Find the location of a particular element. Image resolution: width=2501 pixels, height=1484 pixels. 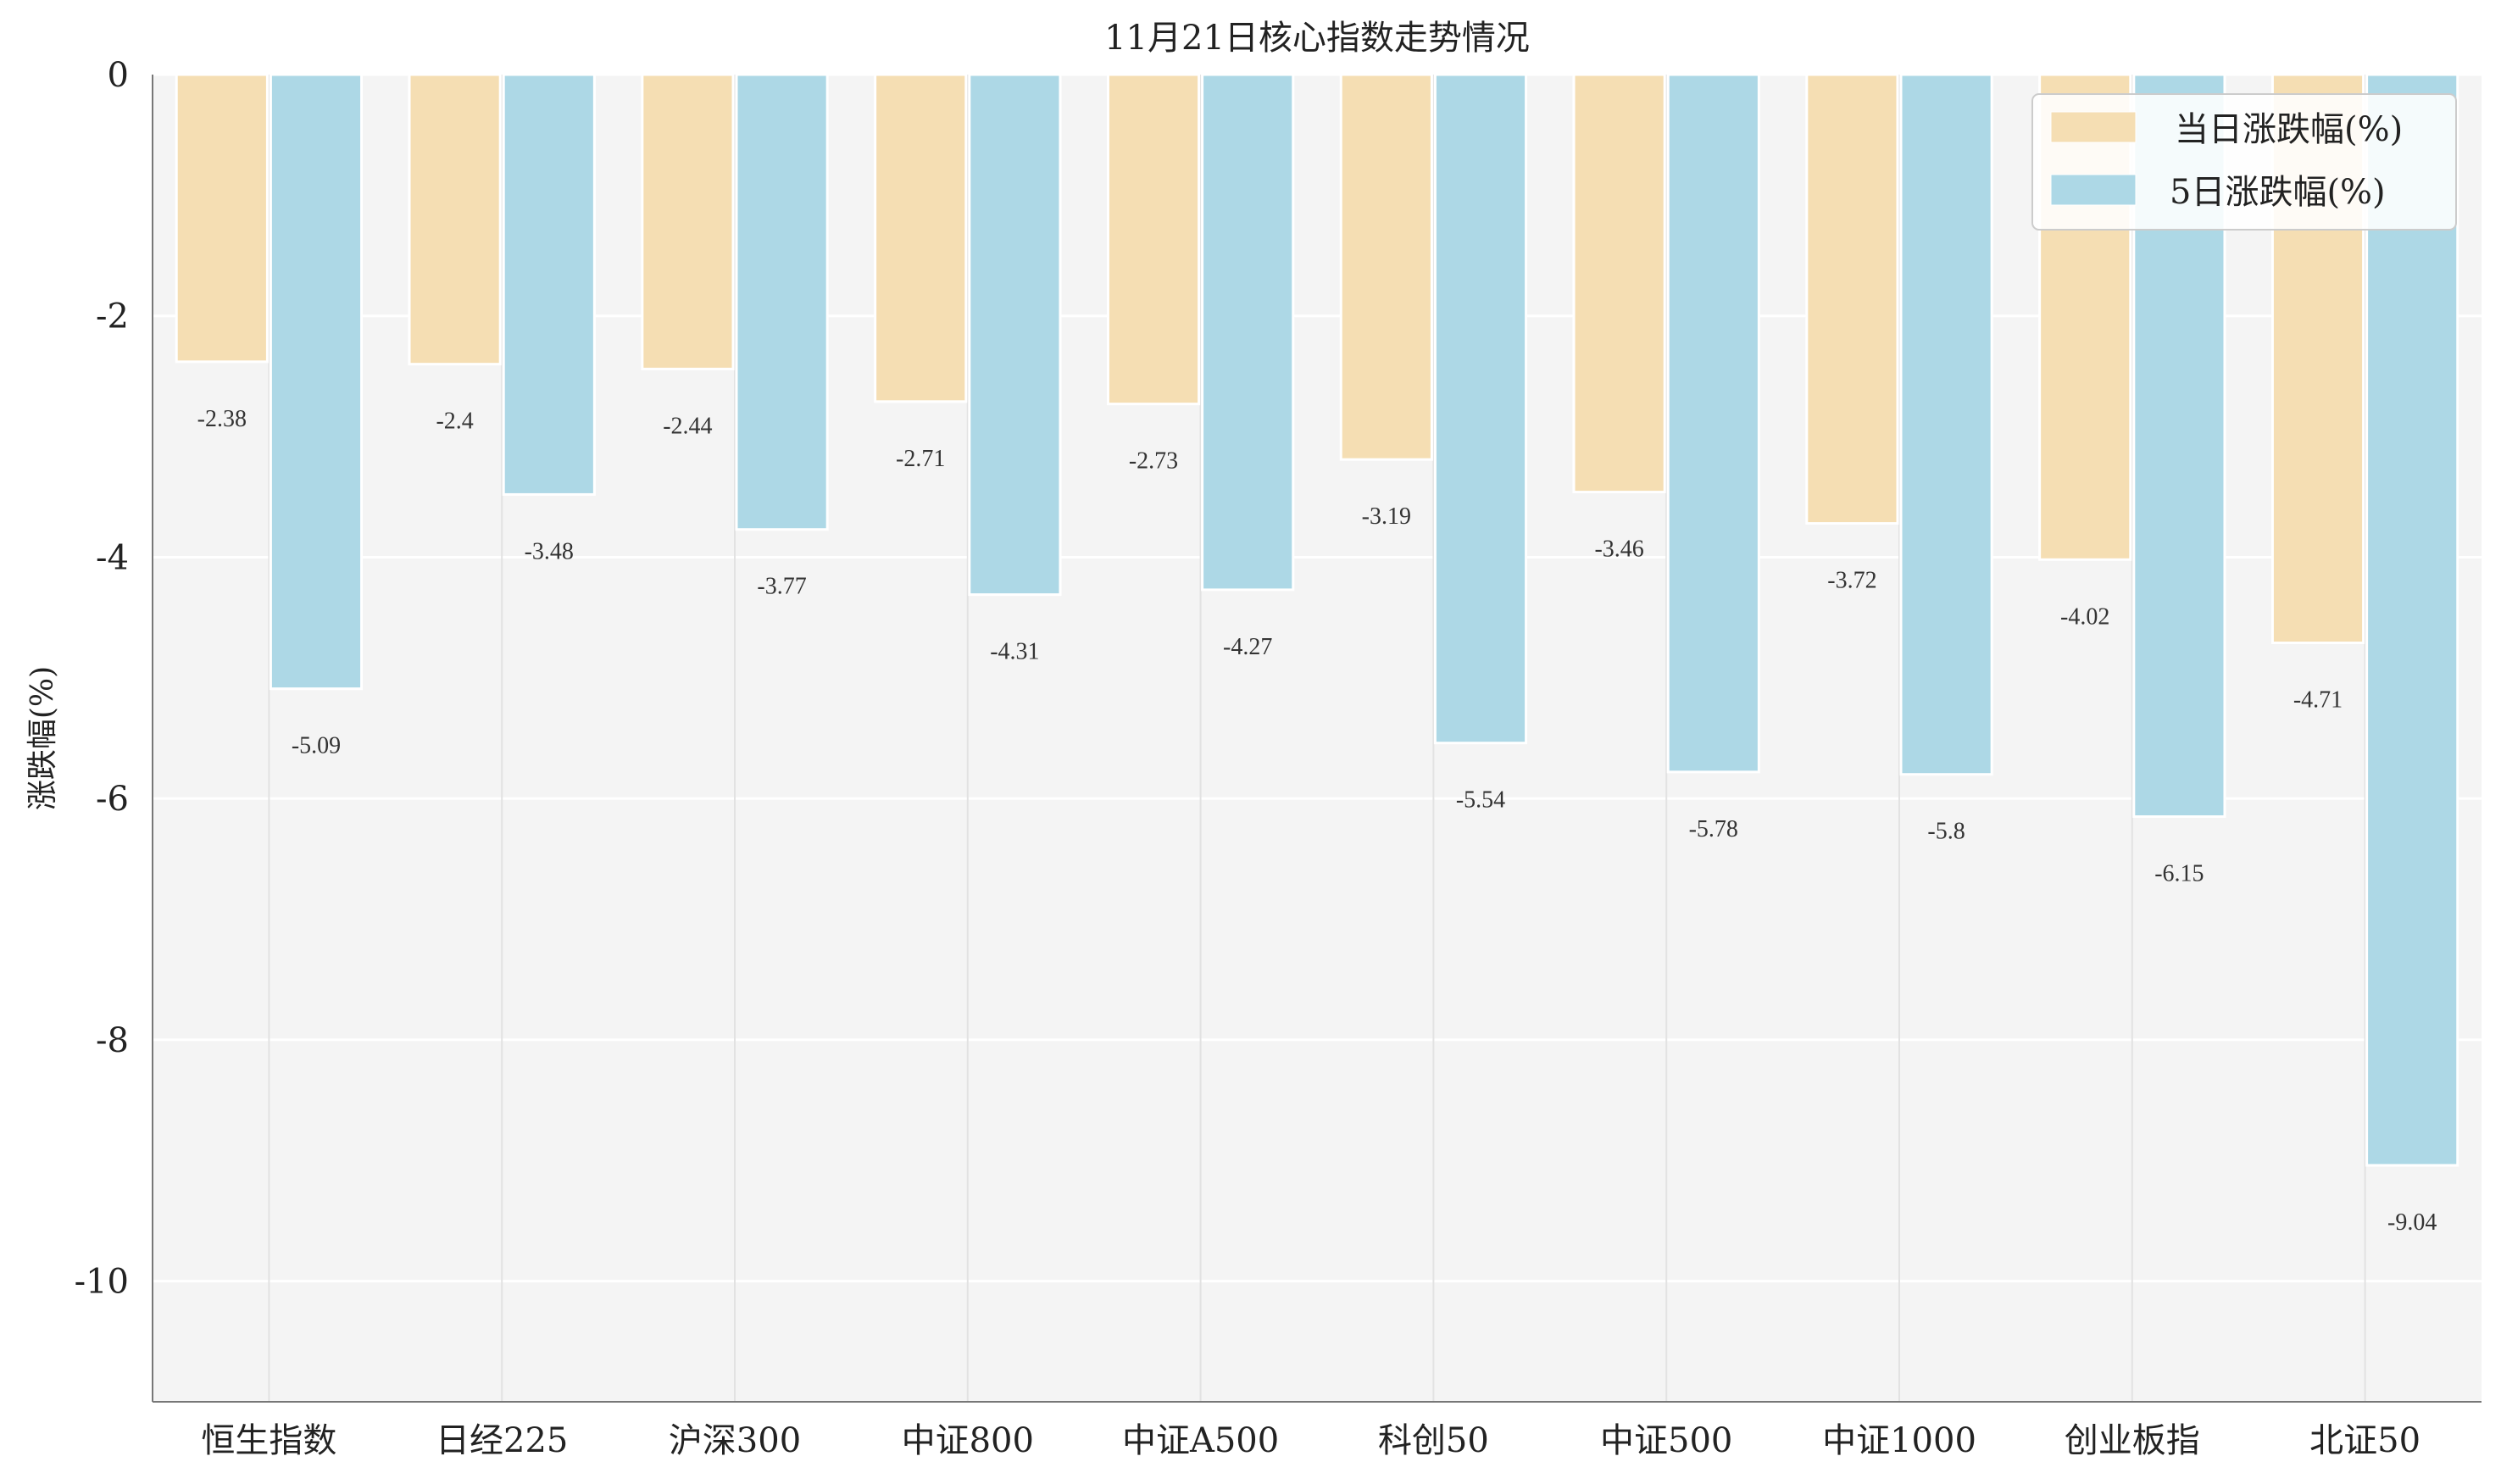

x-tick-label: 中证500 is located at coordinates (1666, 1440).